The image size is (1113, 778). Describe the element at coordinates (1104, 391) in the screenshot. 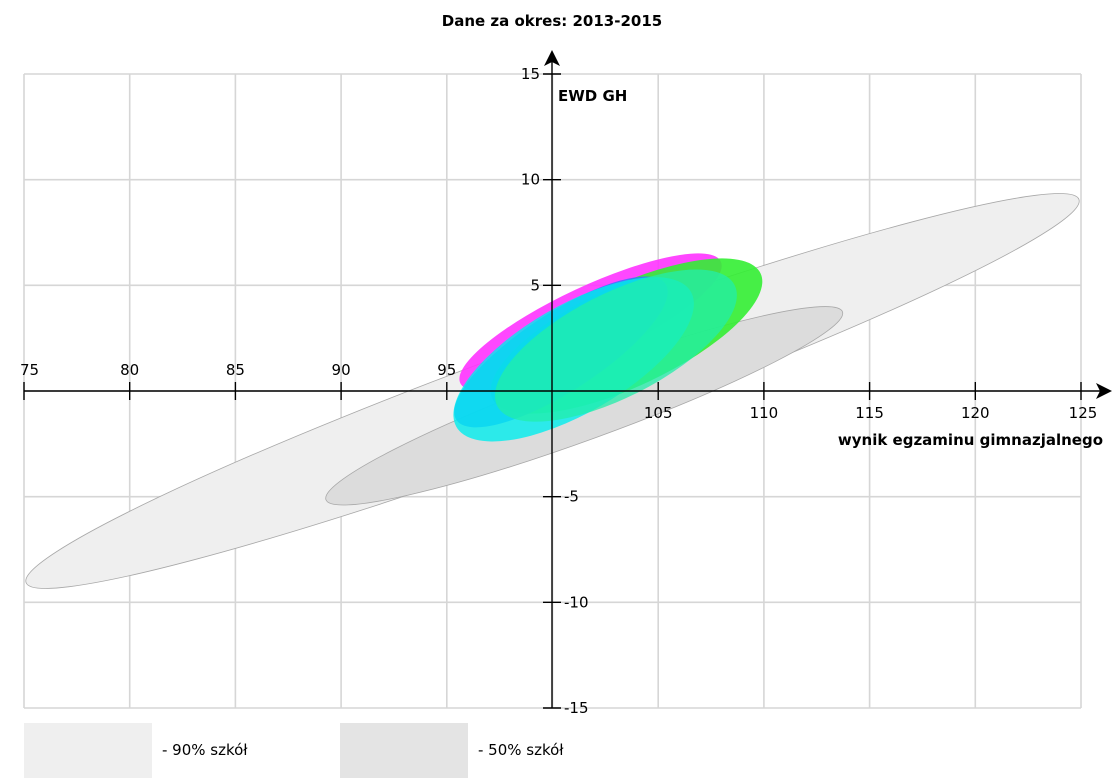

I see `x-axis-arrow` at that location.